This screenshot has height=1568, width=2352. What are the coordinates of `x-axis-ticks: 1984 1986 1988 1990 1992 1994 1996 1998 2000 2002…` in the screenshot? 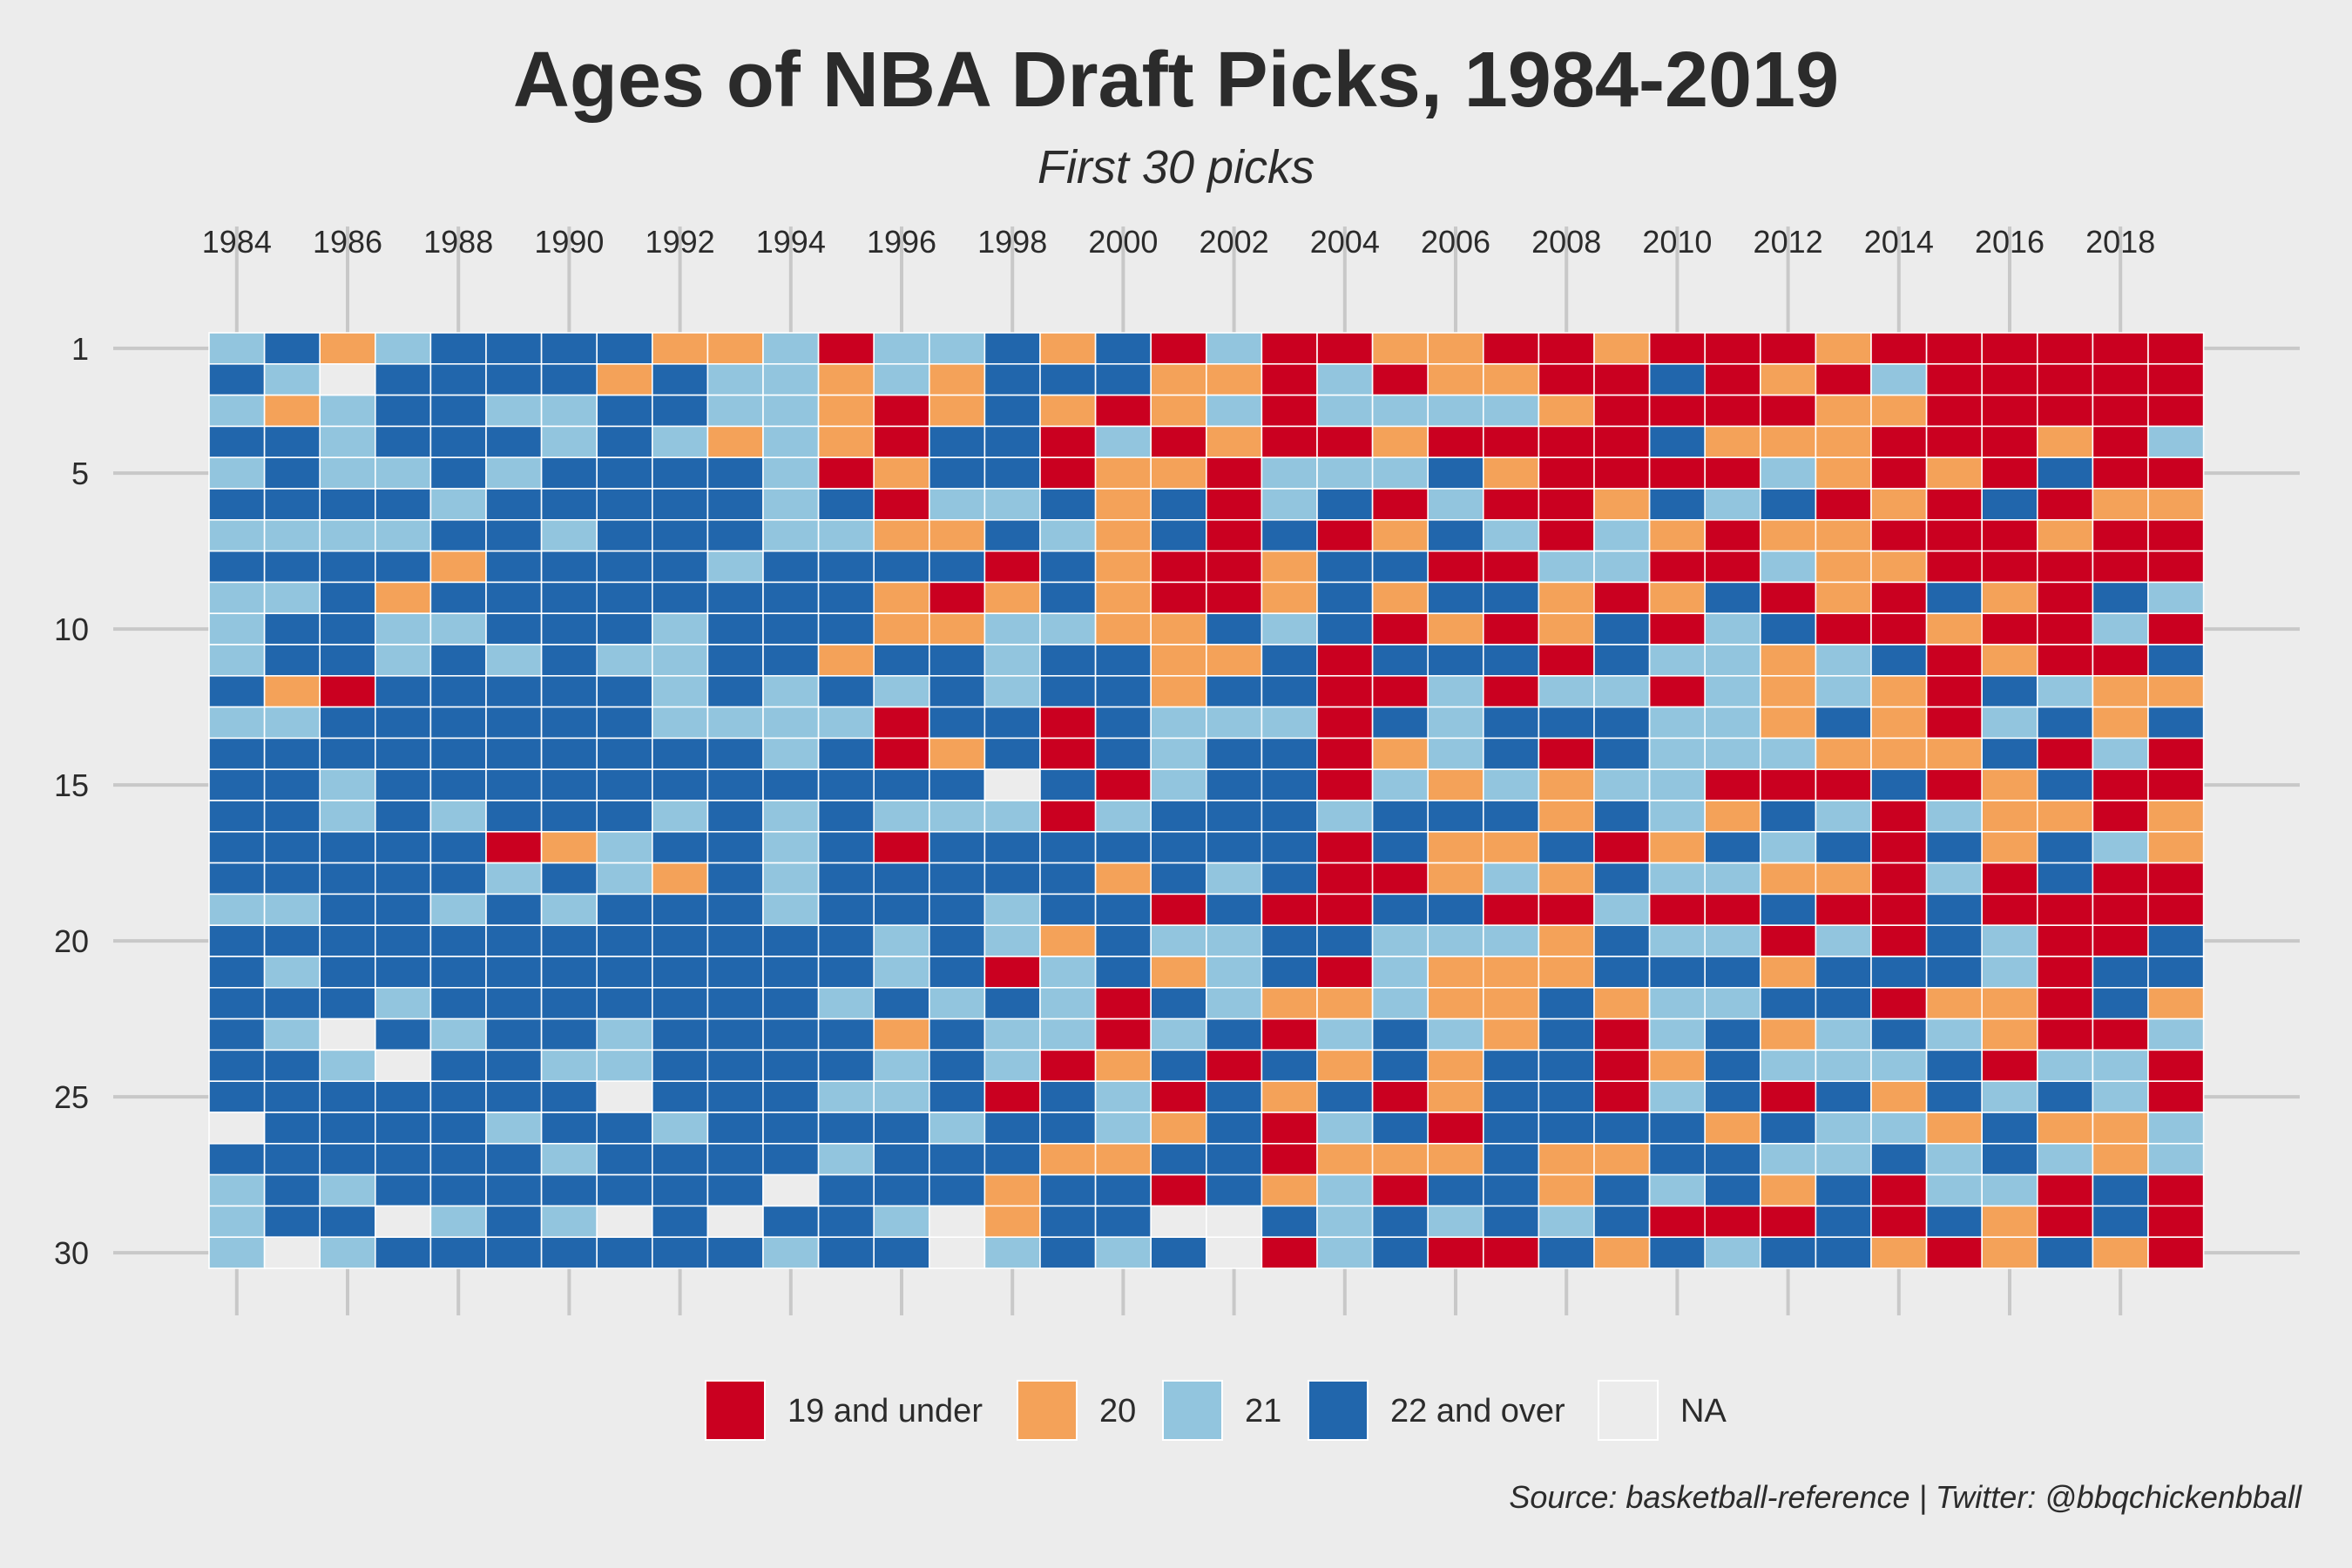 It's located at (1178, 242).